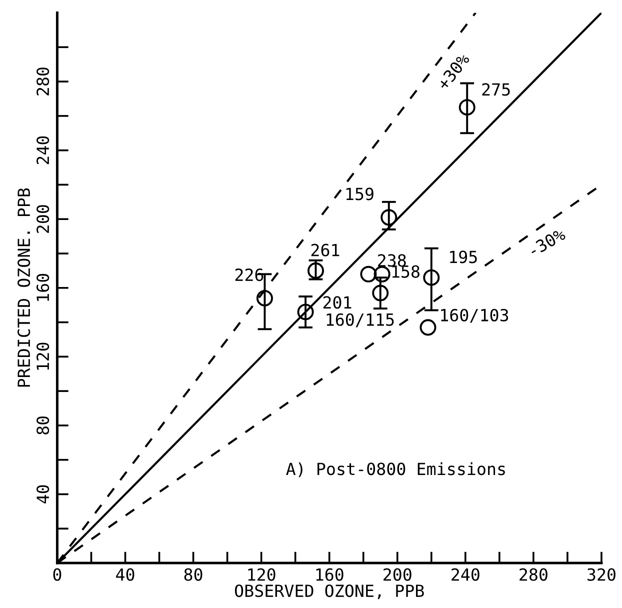  Describe the element at coordinates (57, 574) in the screenshot. I see `x-tick-label: 0` at that location.